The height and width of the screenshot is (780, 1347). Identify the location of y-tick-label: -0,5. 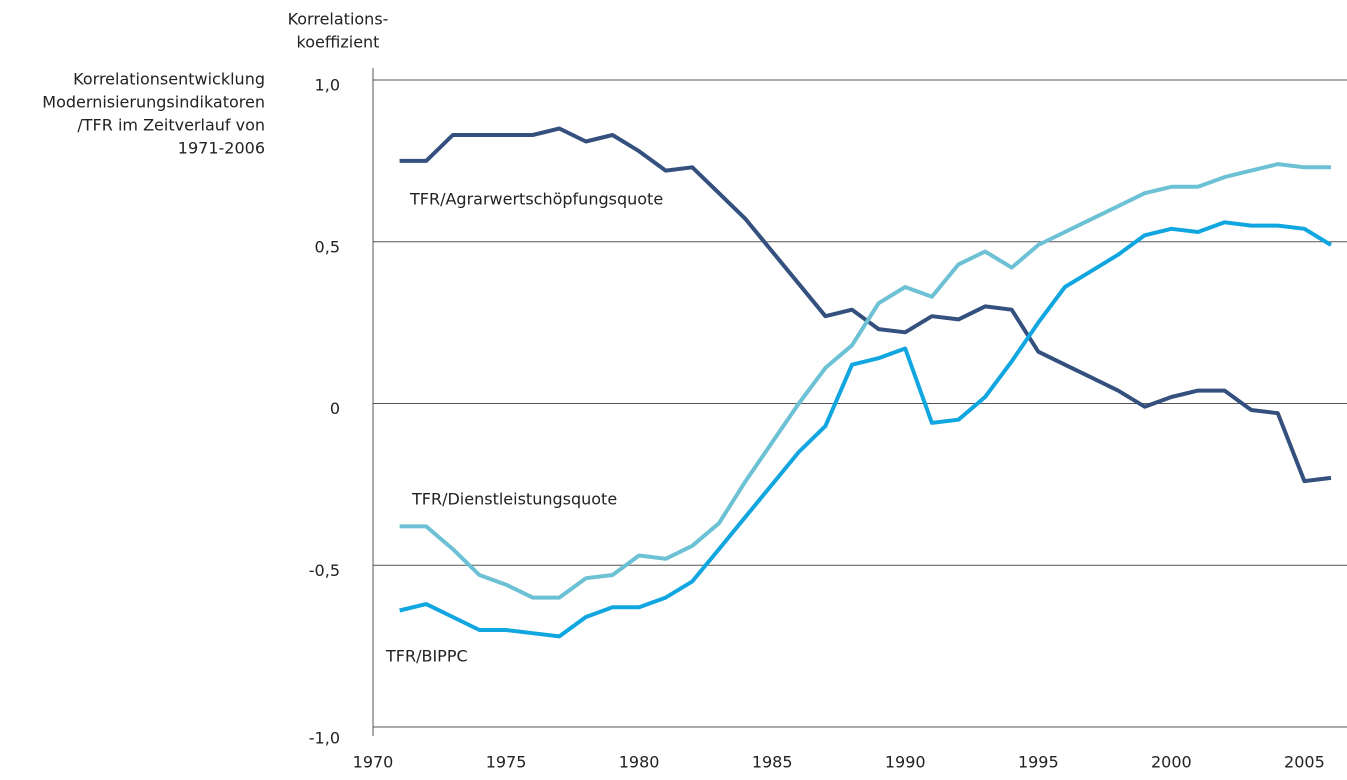
(324, 570).